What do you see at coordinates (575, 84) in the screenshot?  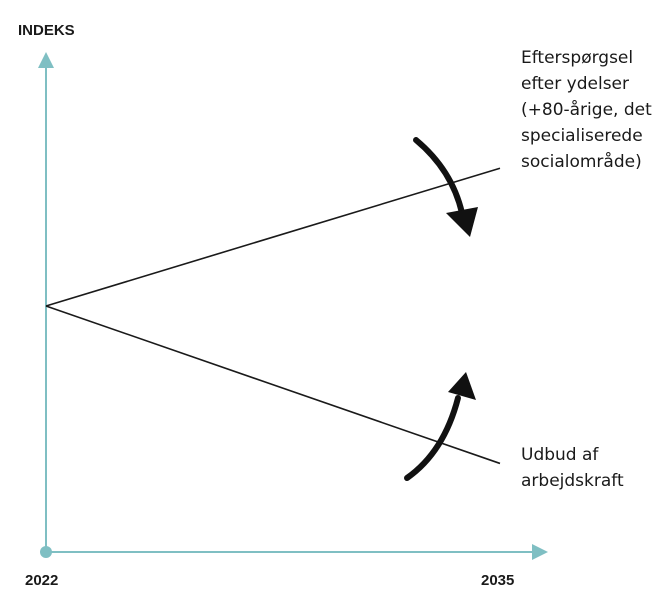 I see `demand-label-line: efter ydelser` at bounding box center [575, 84].